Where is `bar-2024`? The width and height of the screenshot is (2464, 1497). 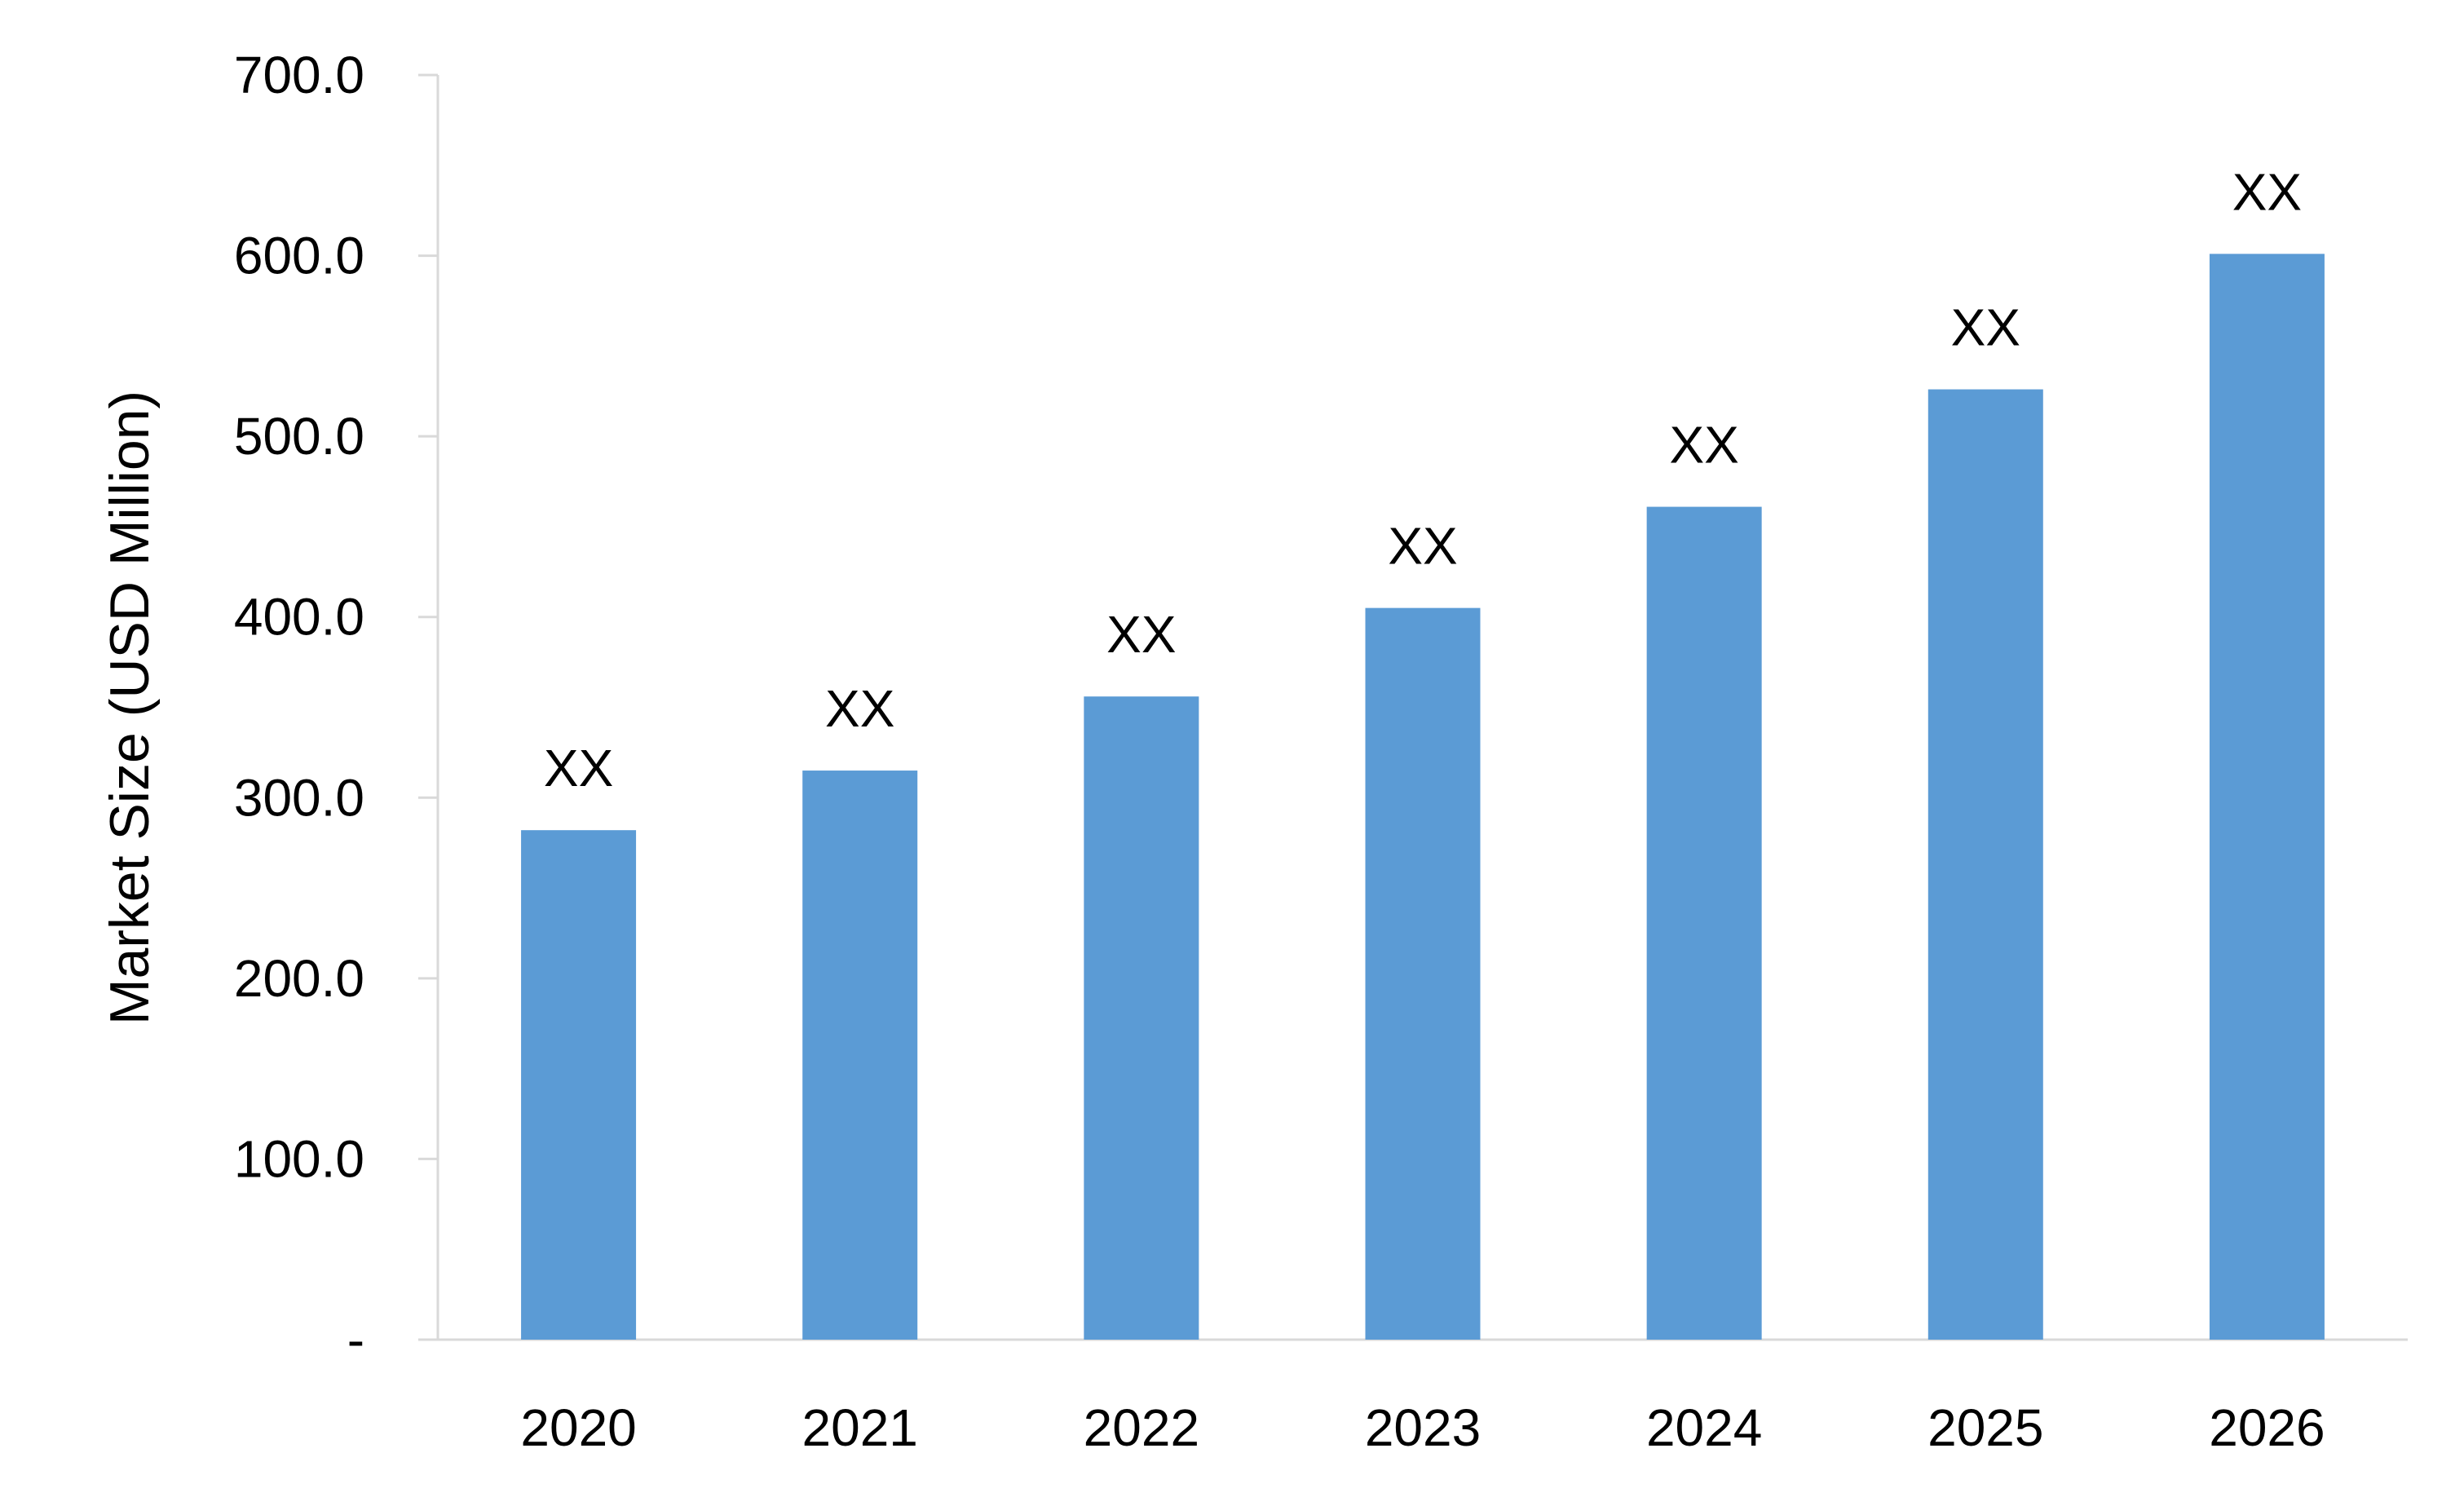
bar-2024 is located at coordinates (1704, 923).